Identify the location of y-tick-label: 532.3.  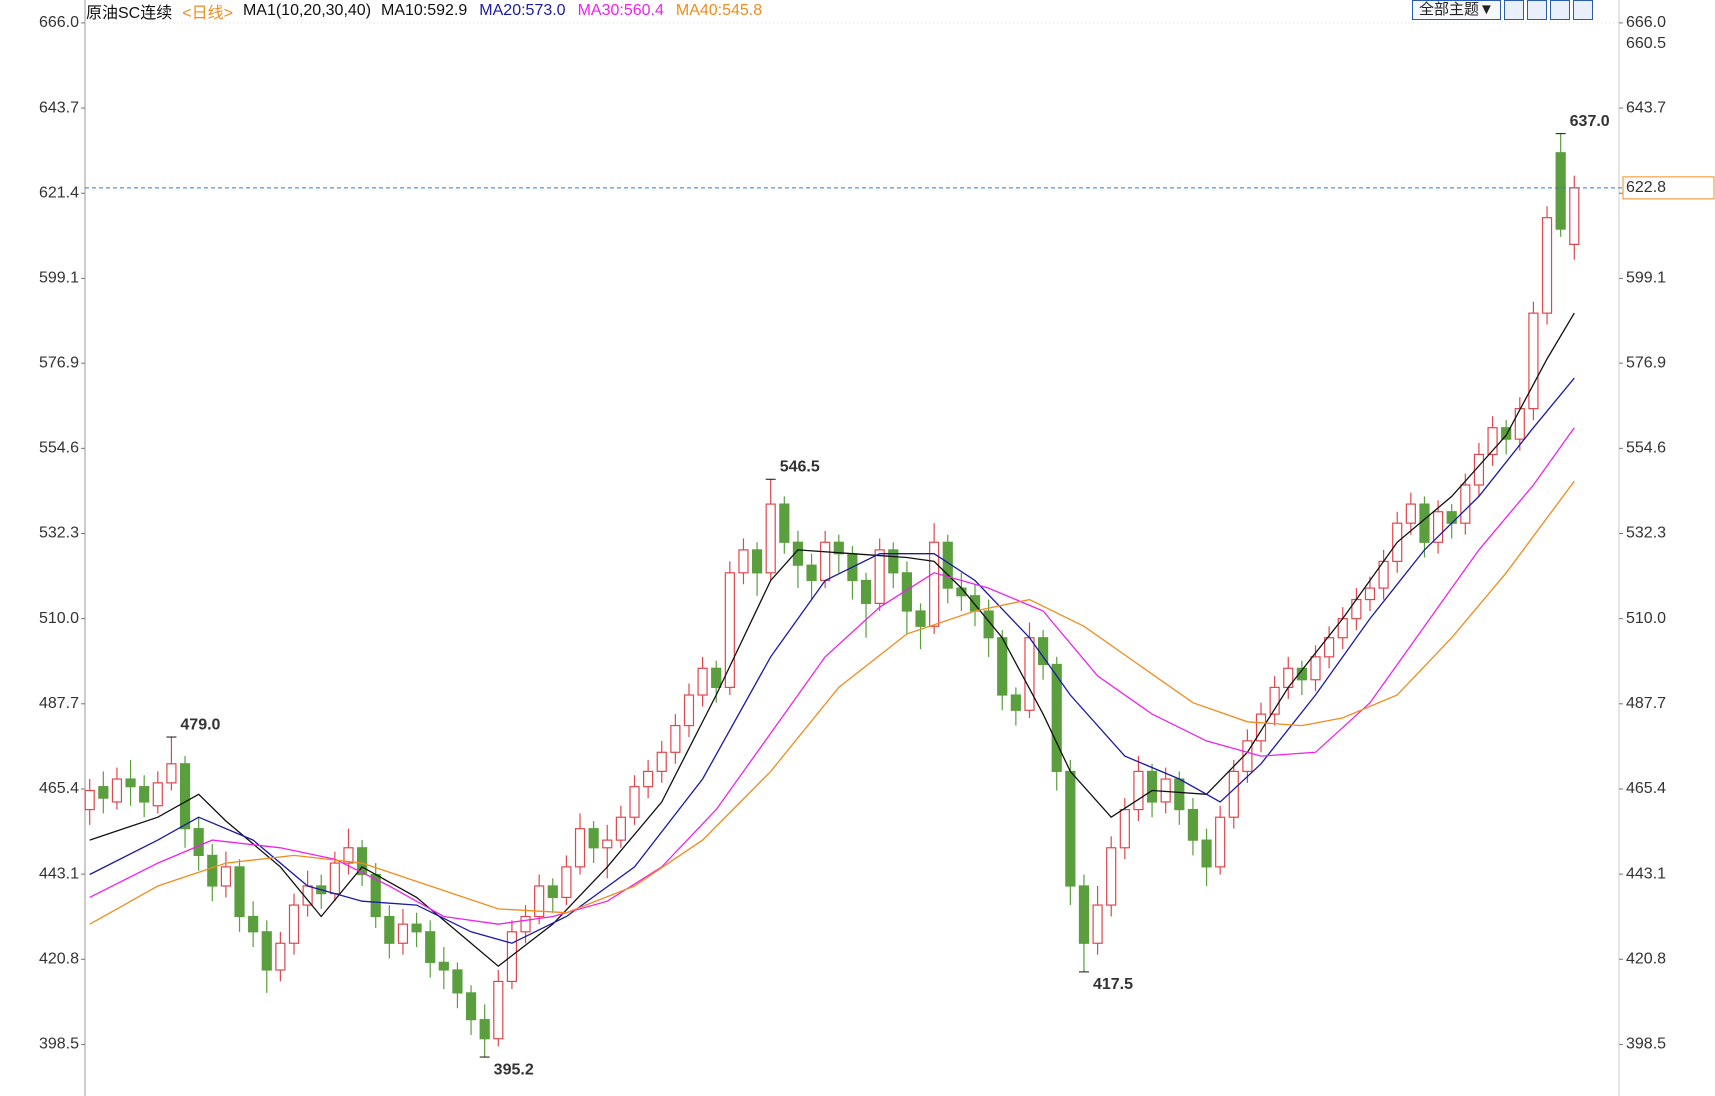
(59, 533).